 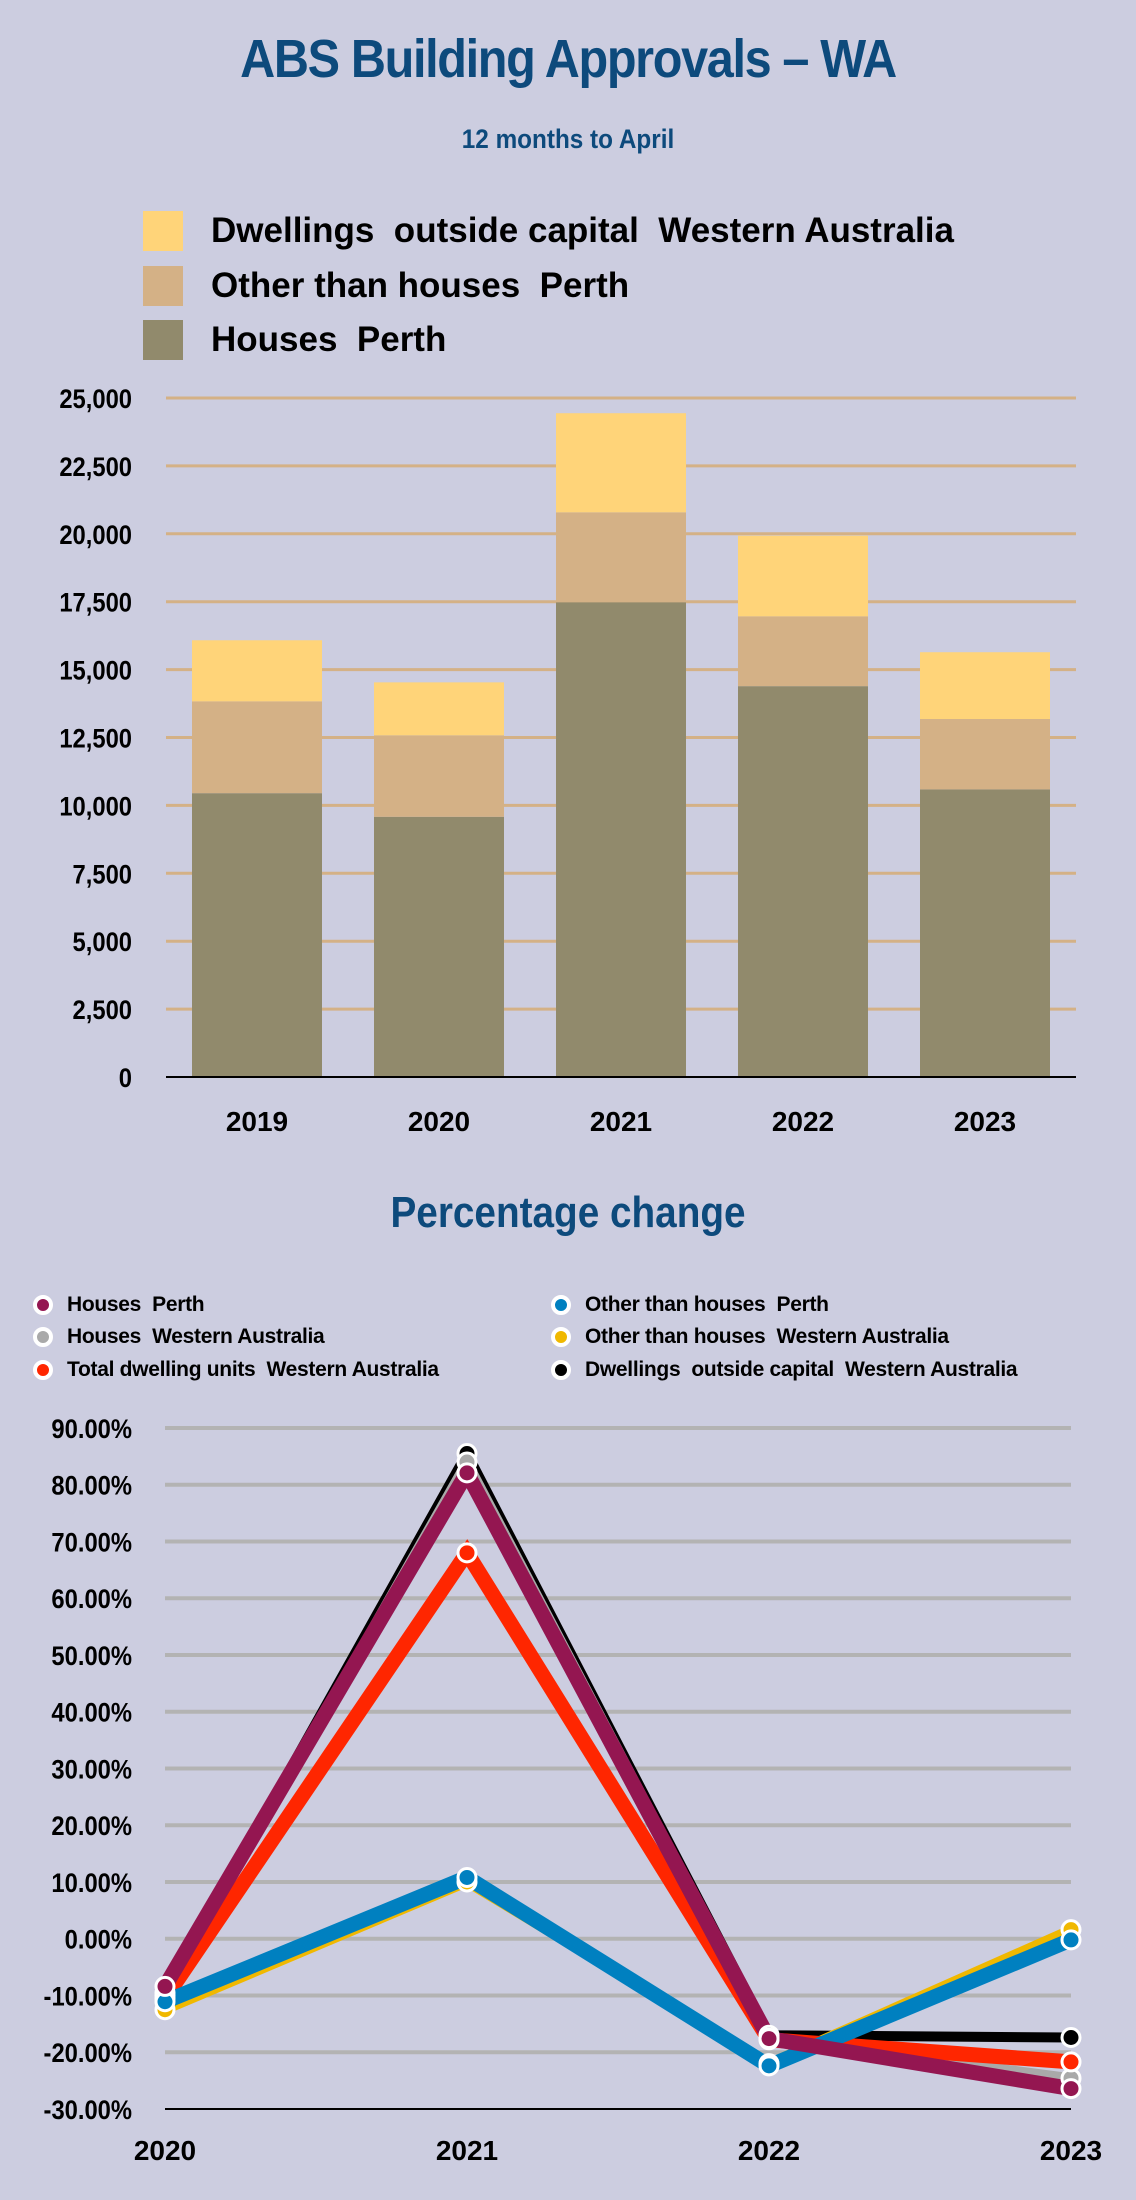 What do you see at coordinates (95, 535) in the screenshot?
I see `y-tick-label: 20,000` at bounding box center [95, 535].